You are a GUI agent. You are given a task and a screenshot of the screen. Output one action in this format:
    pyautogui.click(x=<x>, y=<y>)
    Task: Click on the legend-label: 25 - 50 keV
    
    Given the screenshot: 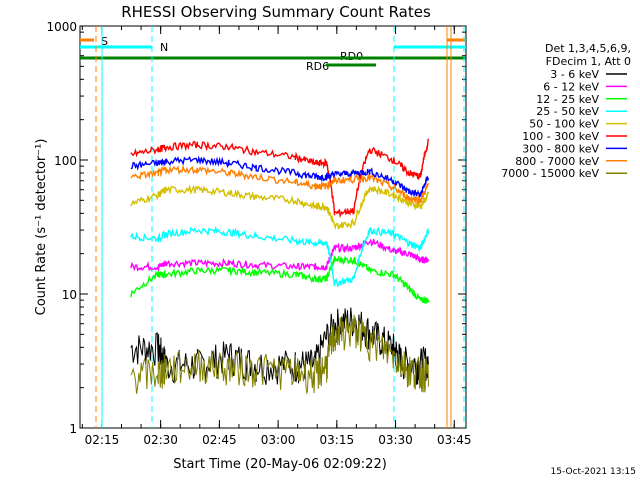 What is the action you would take?
    pyautogui.click(x=567, y=111)
    